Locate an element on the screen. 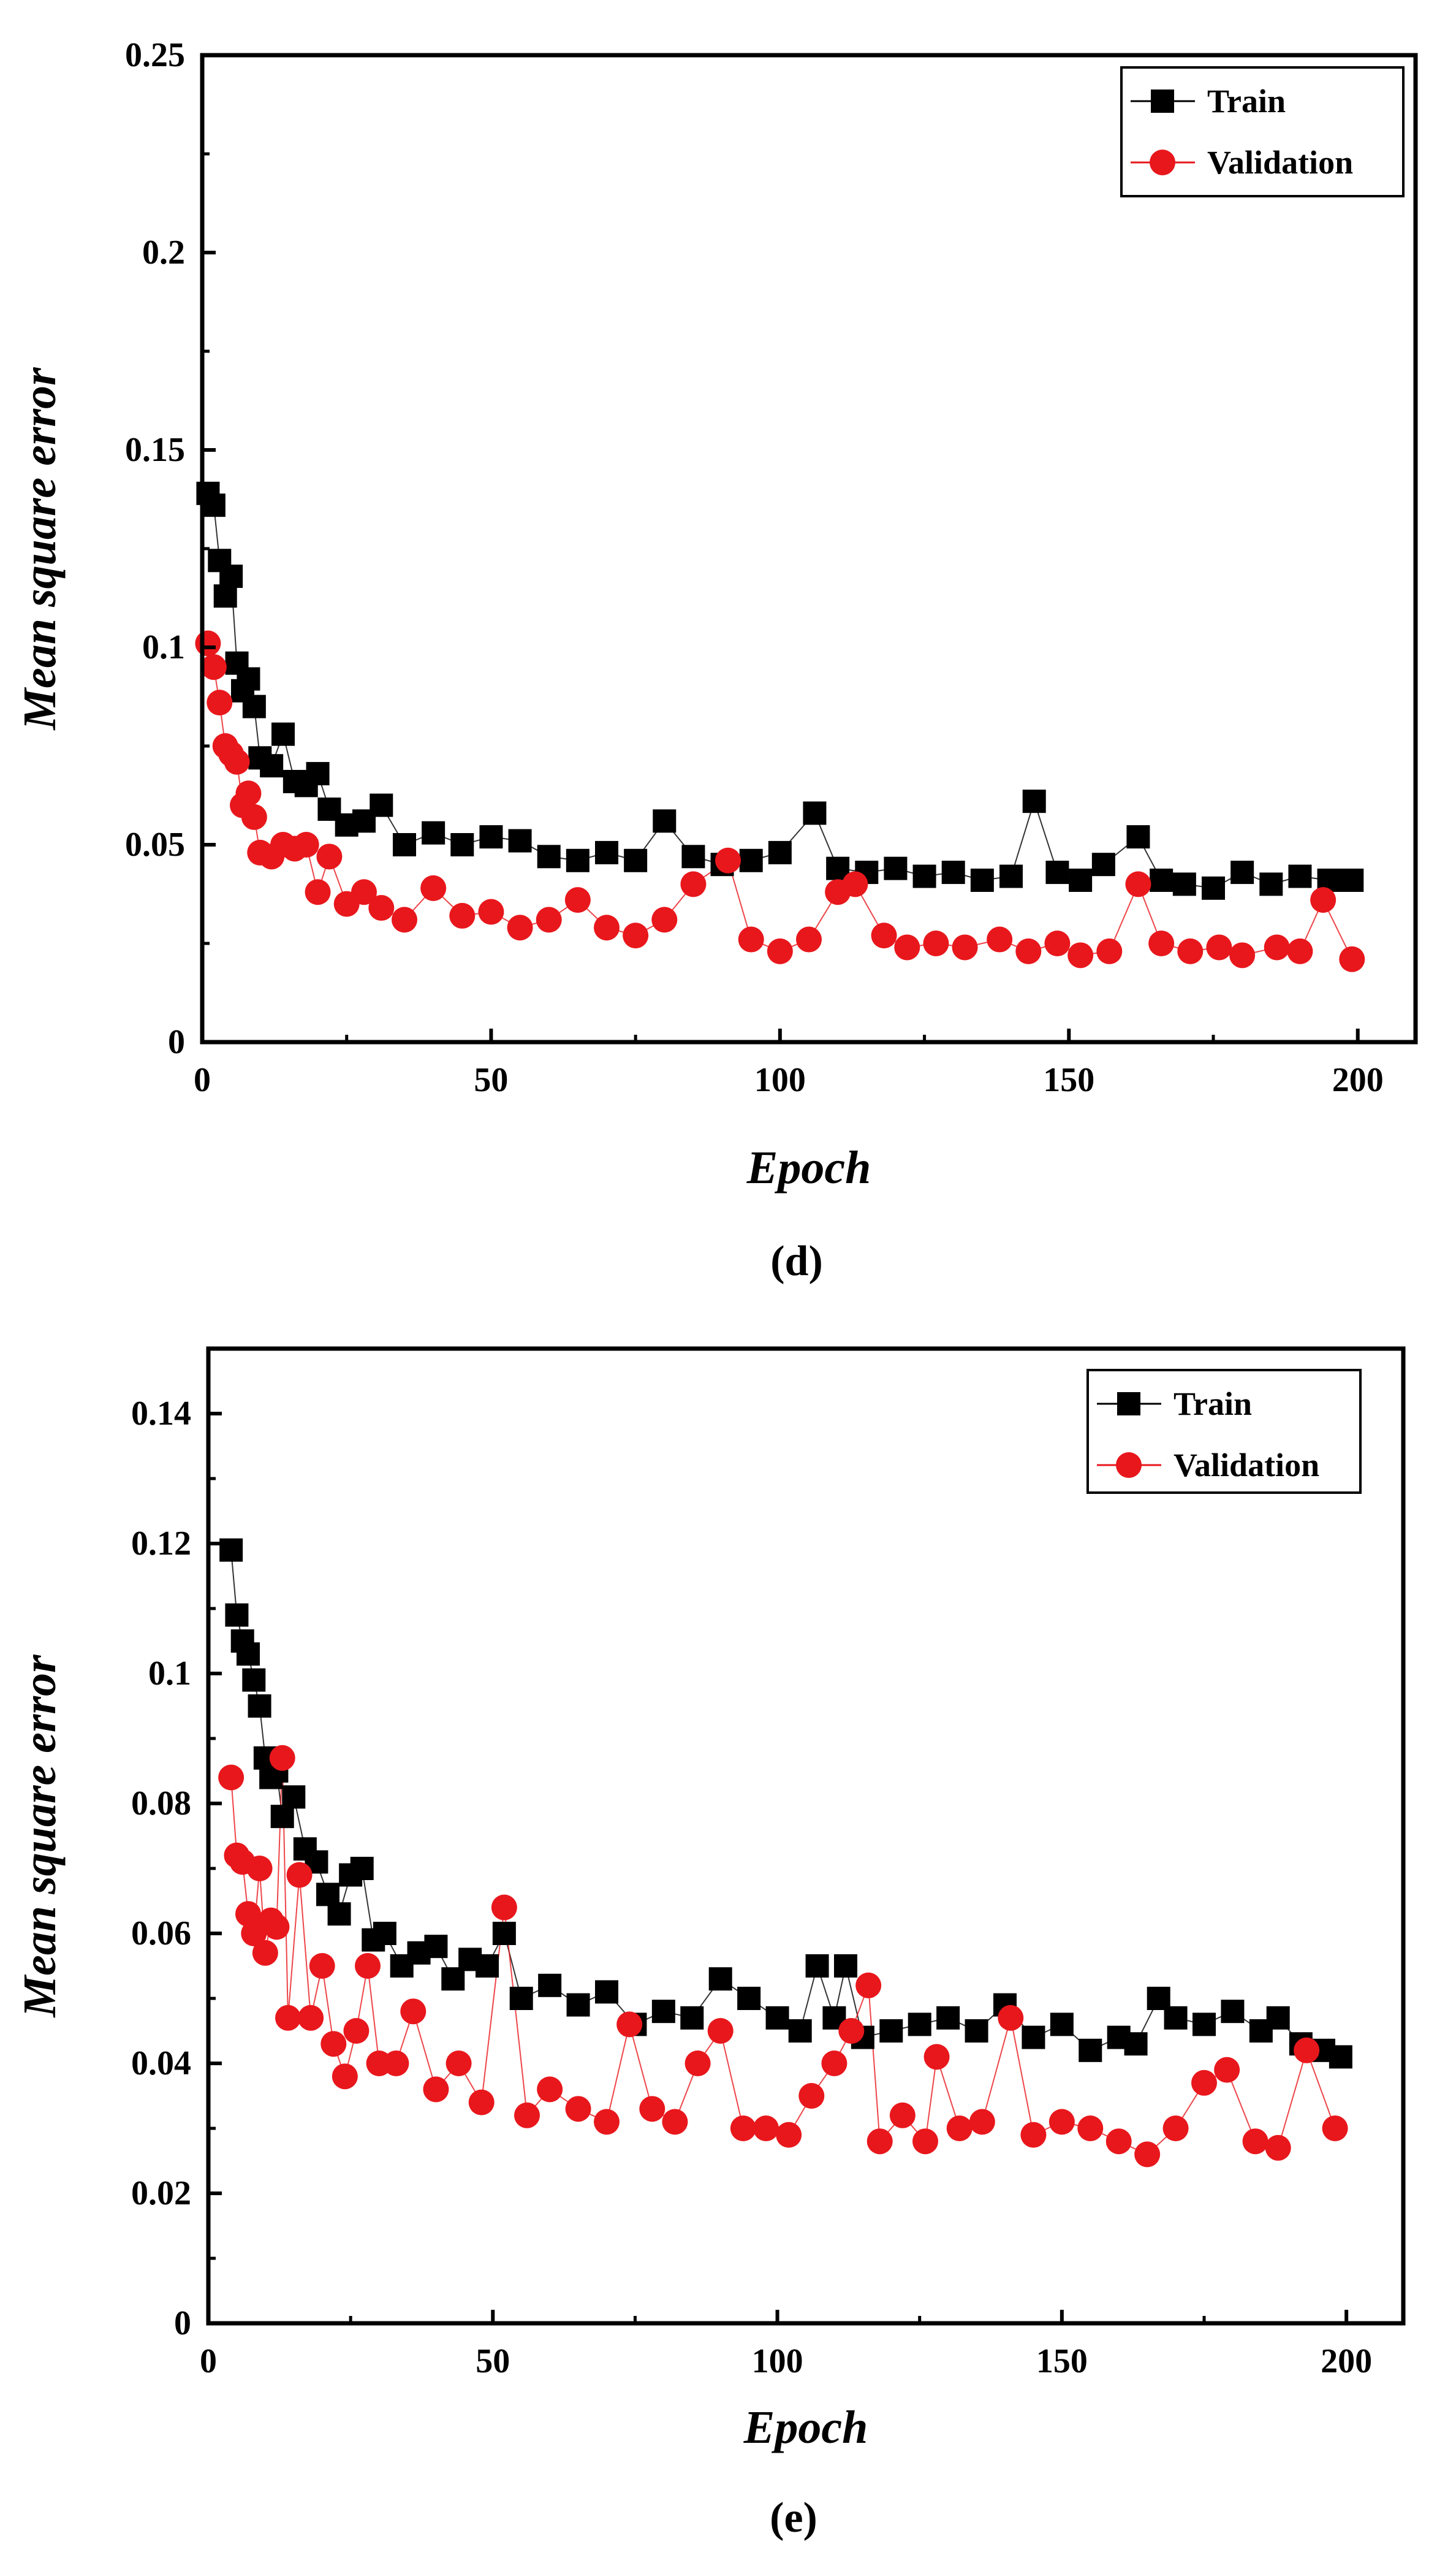  legend-label-validation: Validation is located at coordinates (1246, 1465).